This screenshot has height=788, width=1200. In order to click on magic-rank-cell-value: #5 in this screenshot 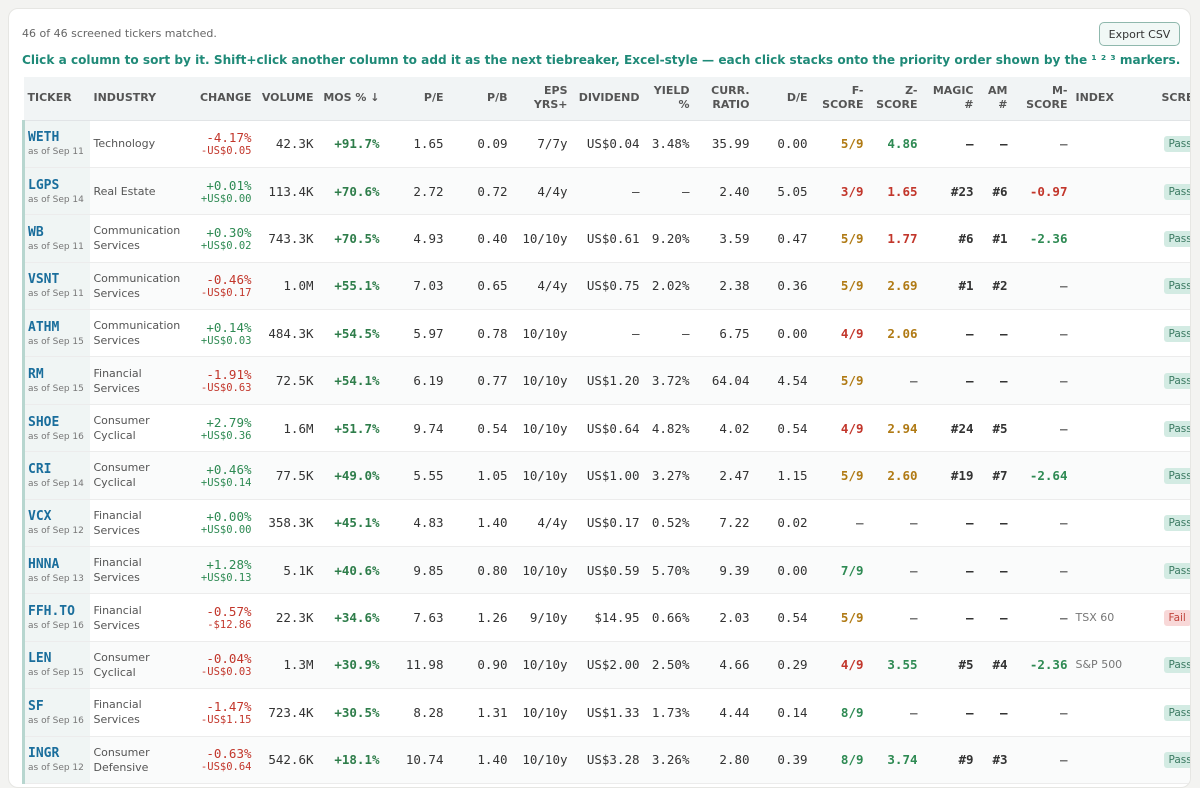, I will do `click(966, 665)`.